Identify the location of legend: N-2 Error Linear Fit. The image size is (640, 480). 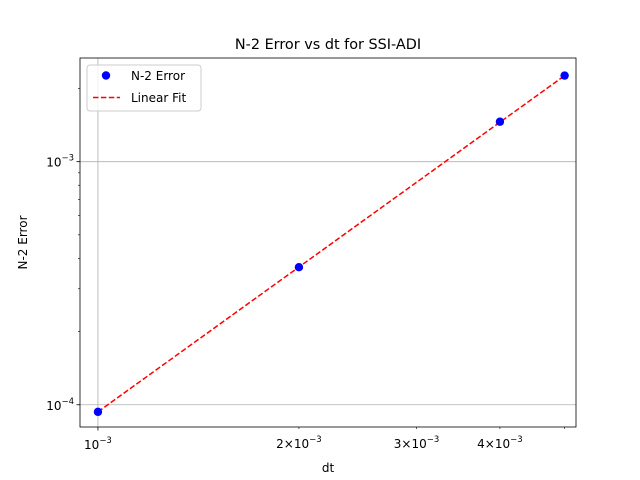
(144, 88).